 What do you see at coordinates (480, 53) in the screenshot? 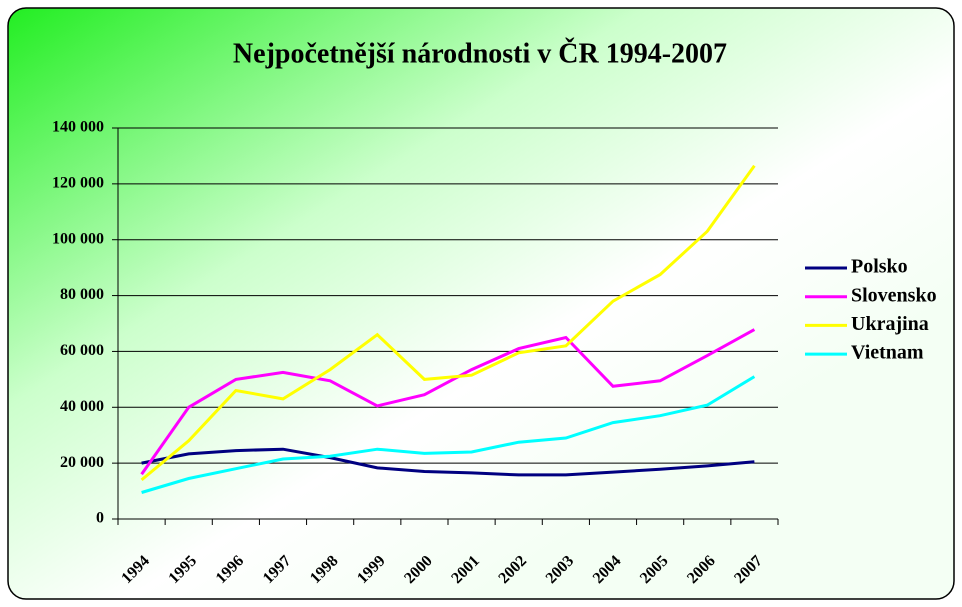
I see `chart-title: Nejpočetnější národnosti v ČR 1994-2007` at bounding box center [480, 53].